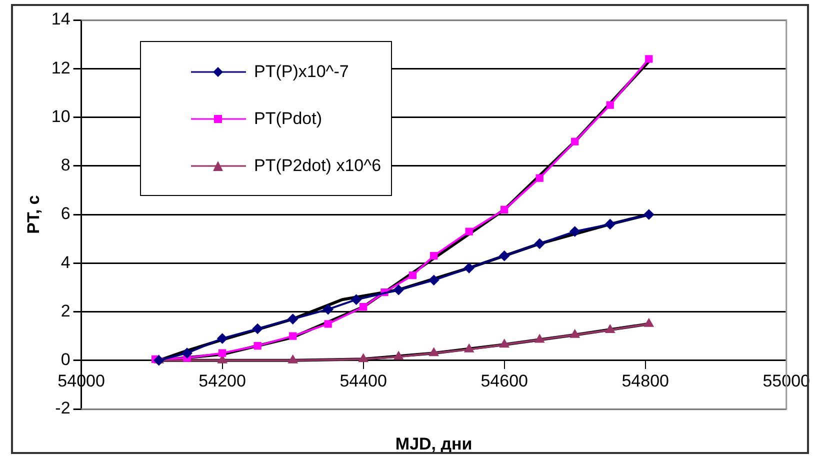  What do you see at coordinates (504, 380) in the screenshot?
I see `x-tick-label: 54600` at bounding box center [504, 380].